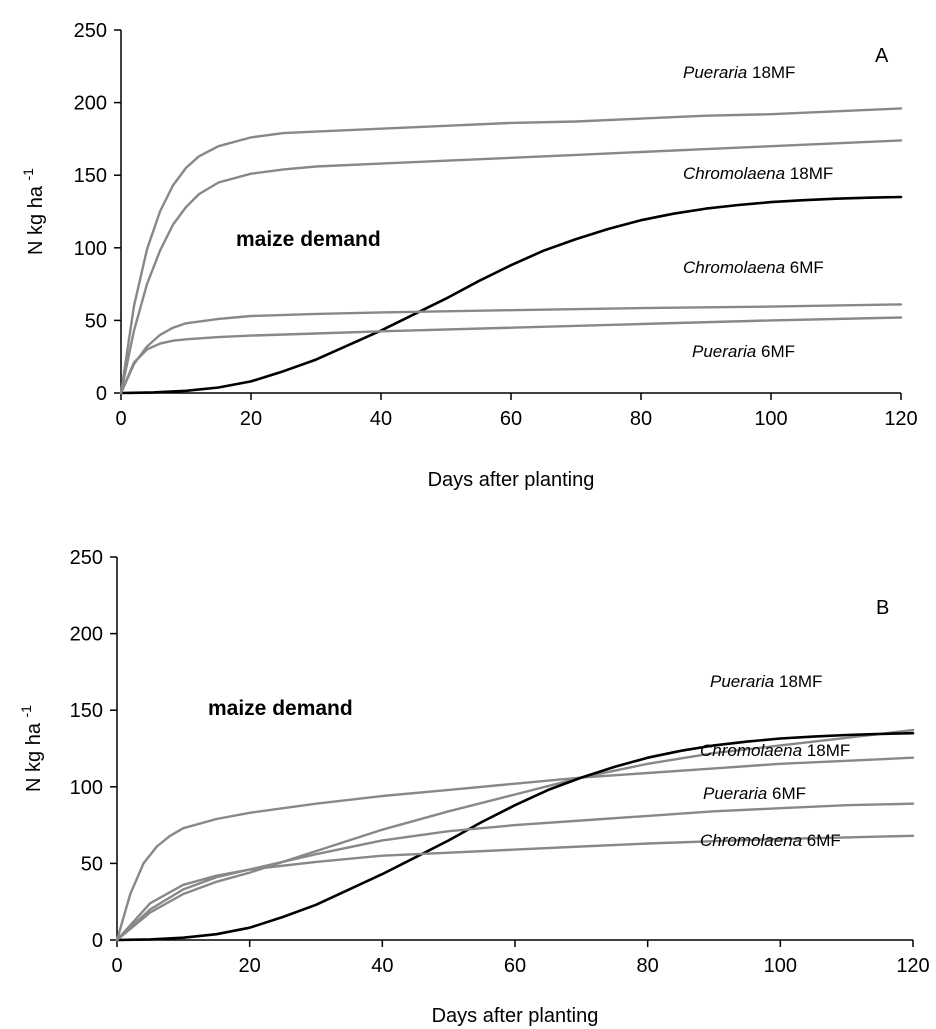 This screenshot has height=1029, width=936. Describe the element at coordinates (882, 56) in the screenshot. I see `panel-label: A` at that location.